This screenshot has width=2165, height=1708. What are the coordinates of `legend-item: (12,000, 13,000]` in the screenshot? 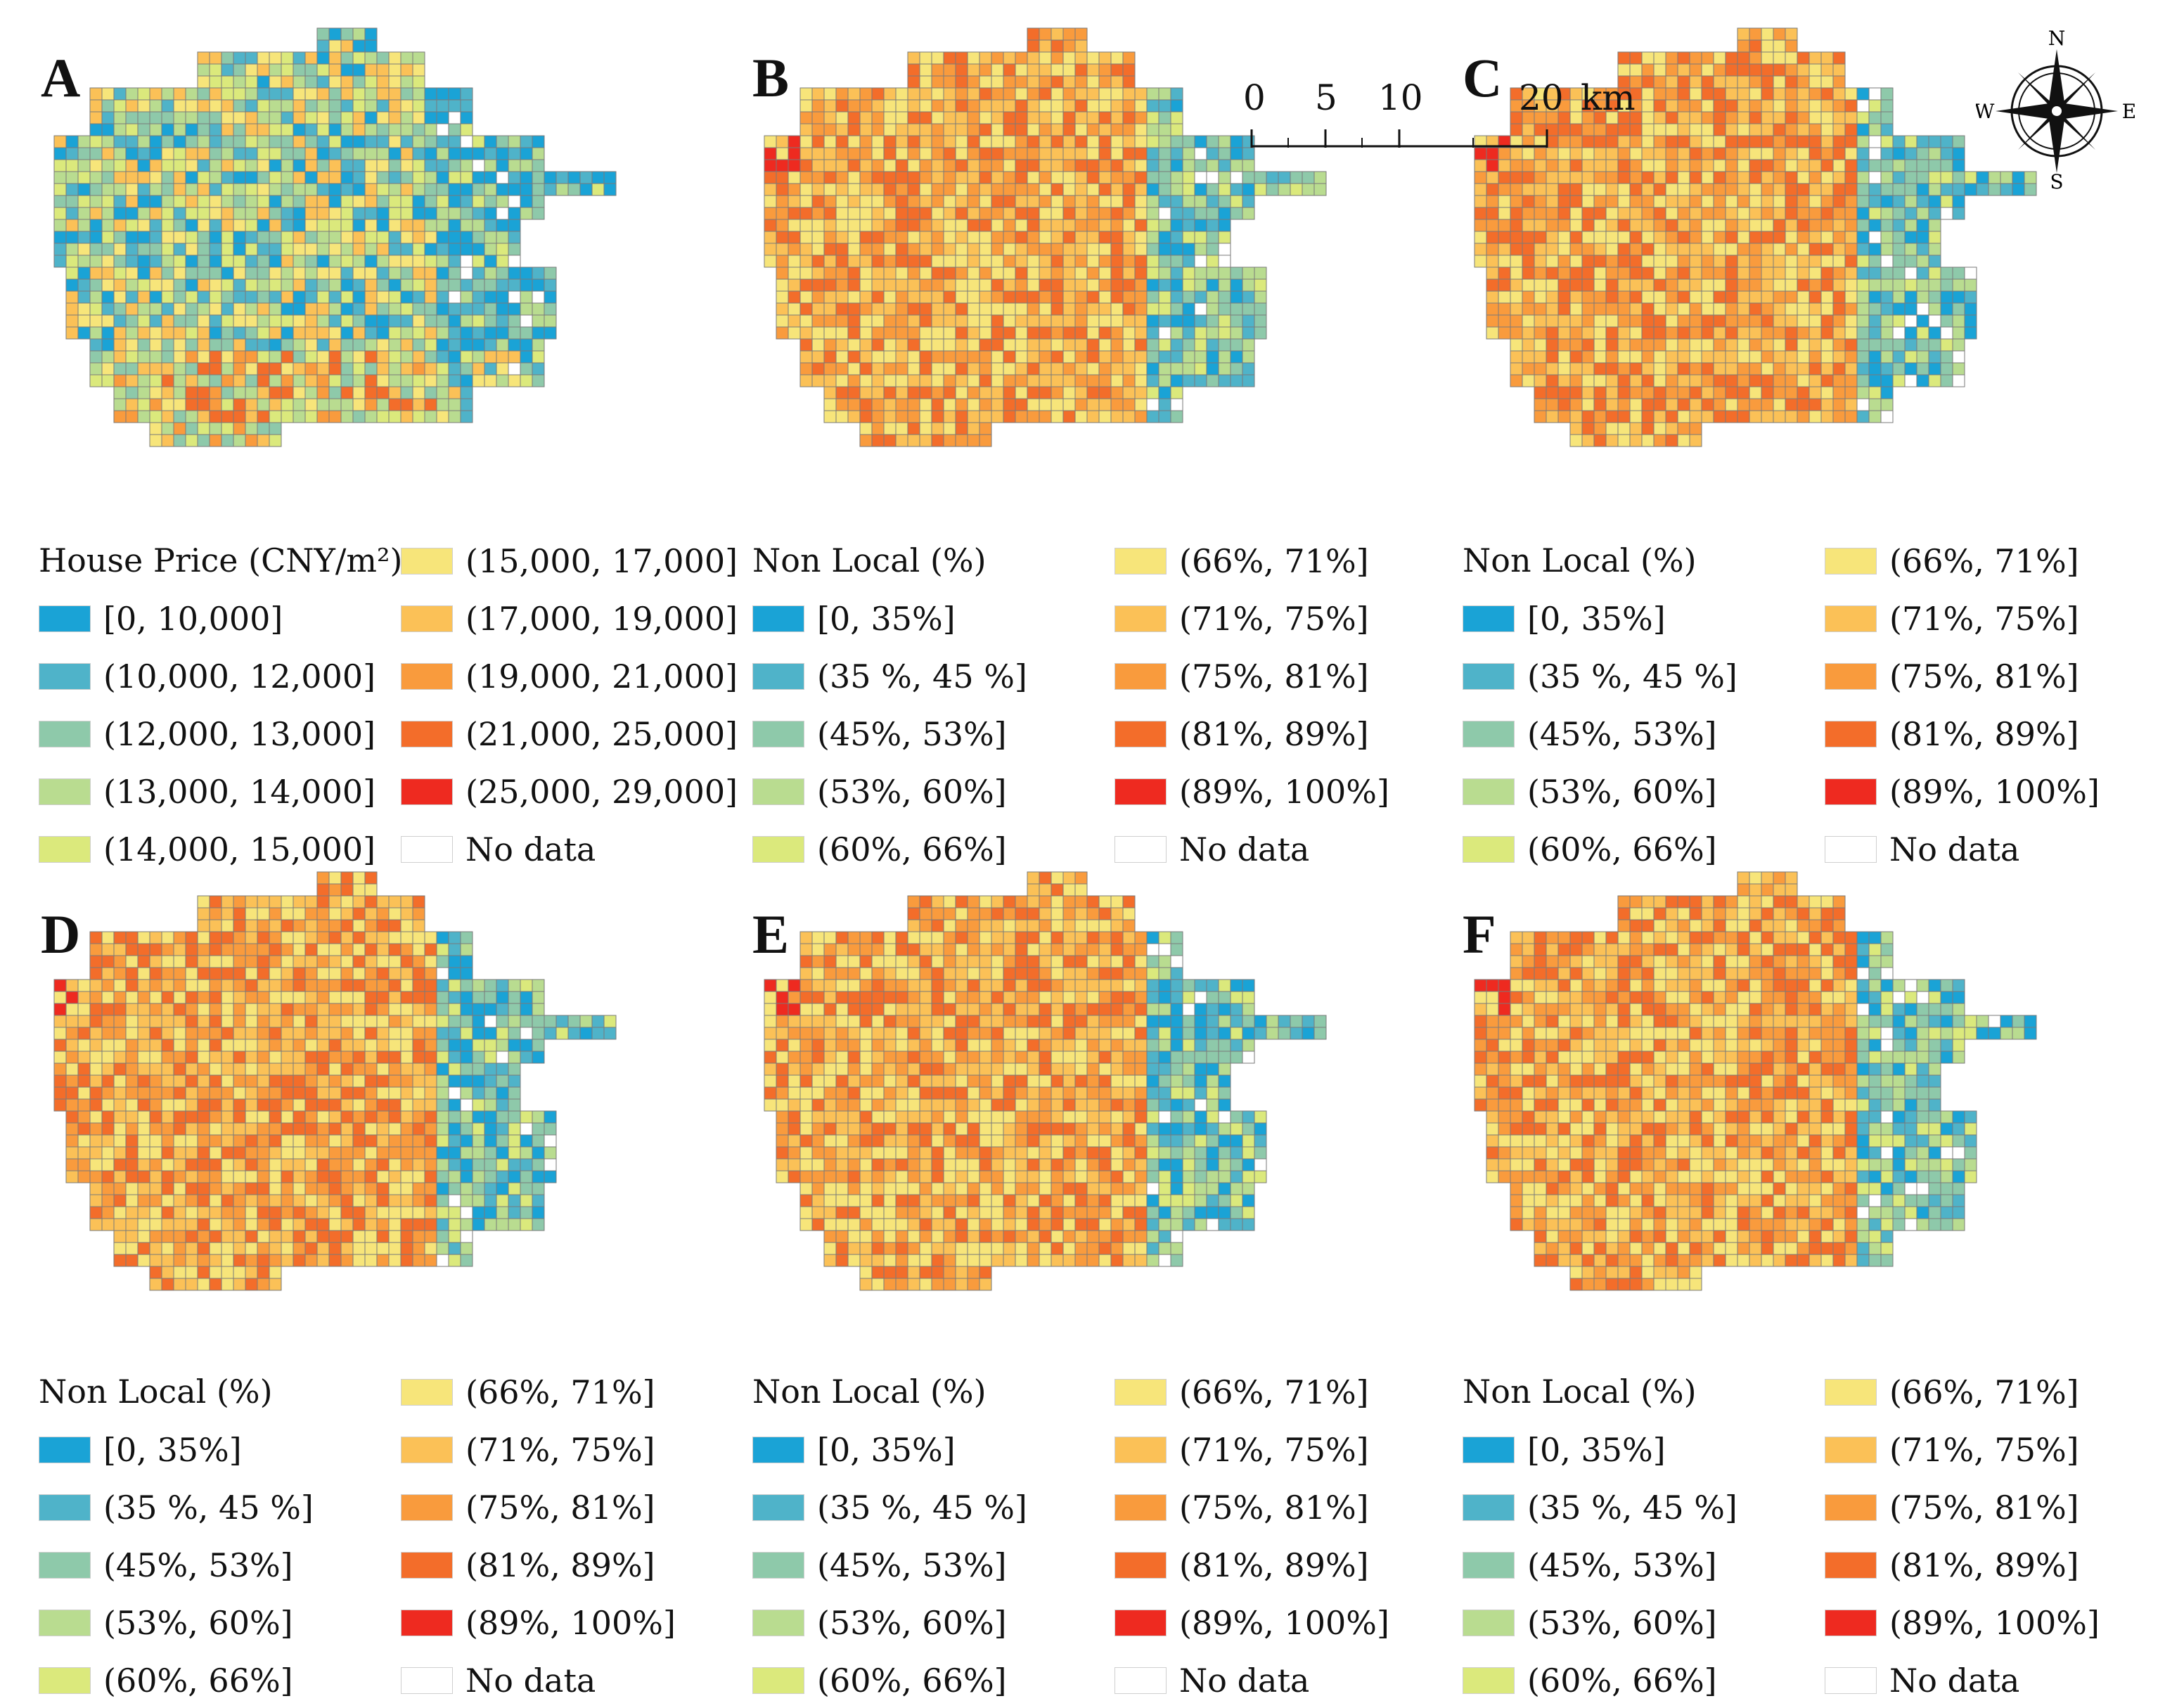 It's located at (207, 734).